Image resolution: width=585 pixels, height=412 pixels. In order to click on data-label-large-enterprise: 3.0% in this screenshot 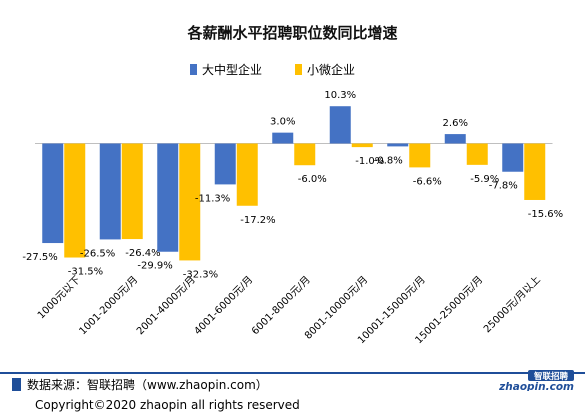, I will do `click(282, 122)`.